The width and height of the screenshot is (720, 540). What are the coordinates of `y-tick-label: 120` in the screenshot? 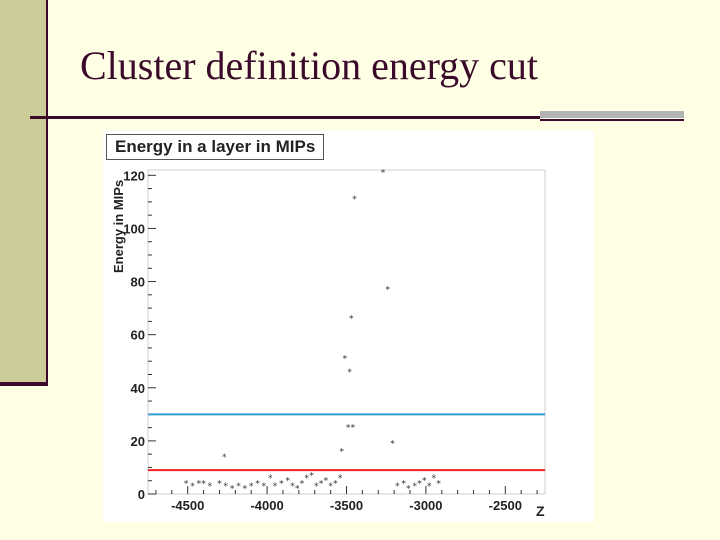 It's located at (134, 175).